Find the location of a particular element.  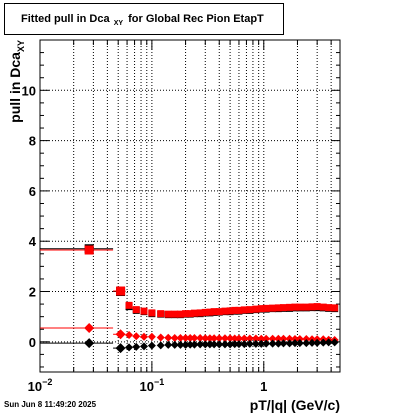

x-tick-label: 10−1 is located at coordinates (152, 385).